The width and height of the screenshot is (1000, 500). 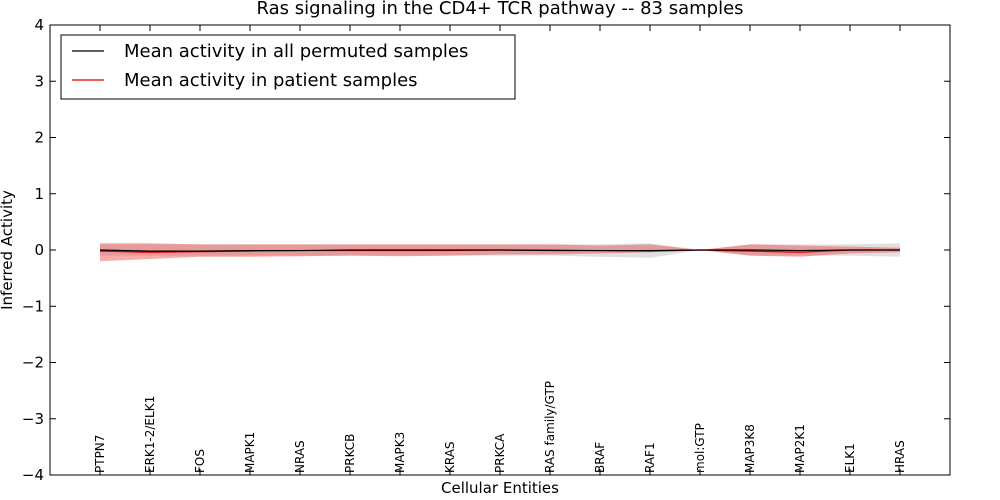 What do you see at coordinates (400, 452) in the screenshot?
I see `x-tick-label: MAPK3` at bounding box center [400, 452].